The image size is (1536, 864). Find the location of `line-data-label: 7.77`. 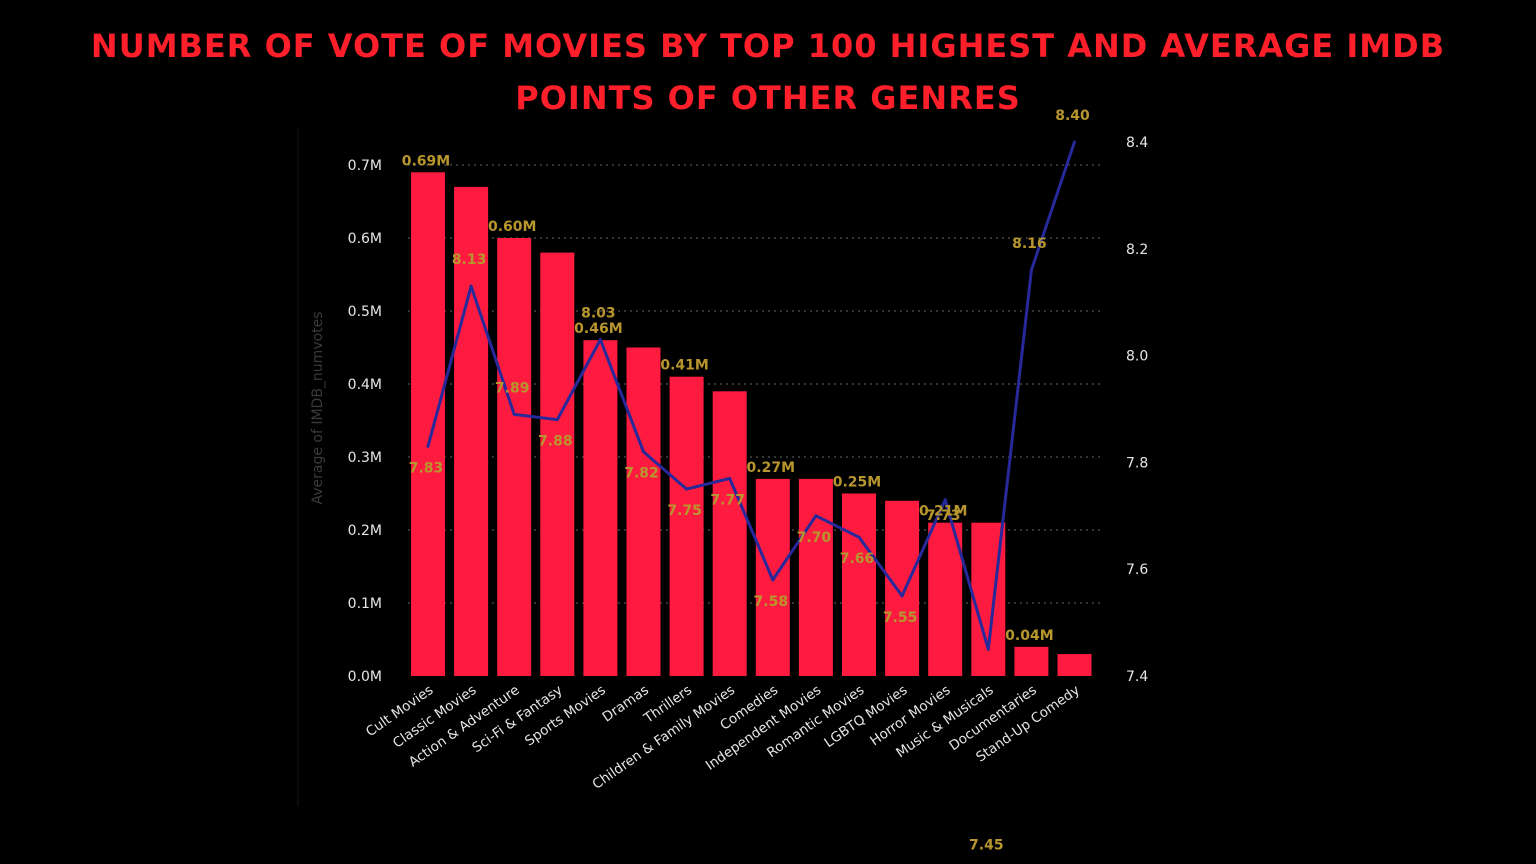

line-data-label: 7.77 is located at coordinates (727, 500).